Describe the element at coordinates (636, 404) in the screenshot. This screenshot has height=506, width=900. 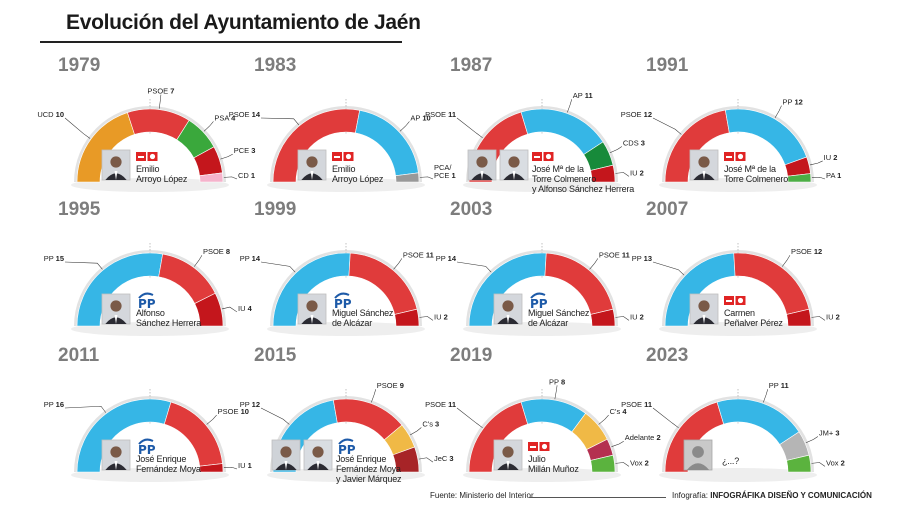
I see `party-label-psoe: PSOE 11` at that location.